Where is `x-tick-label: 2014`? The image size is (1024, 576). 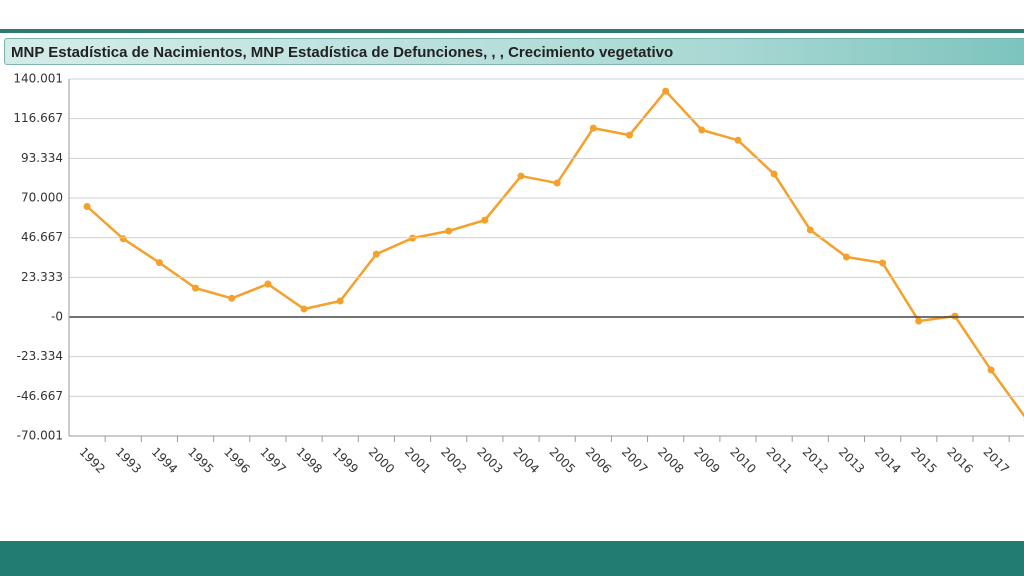 x-tick-label: 2014 is located at coordinates (887, 460).